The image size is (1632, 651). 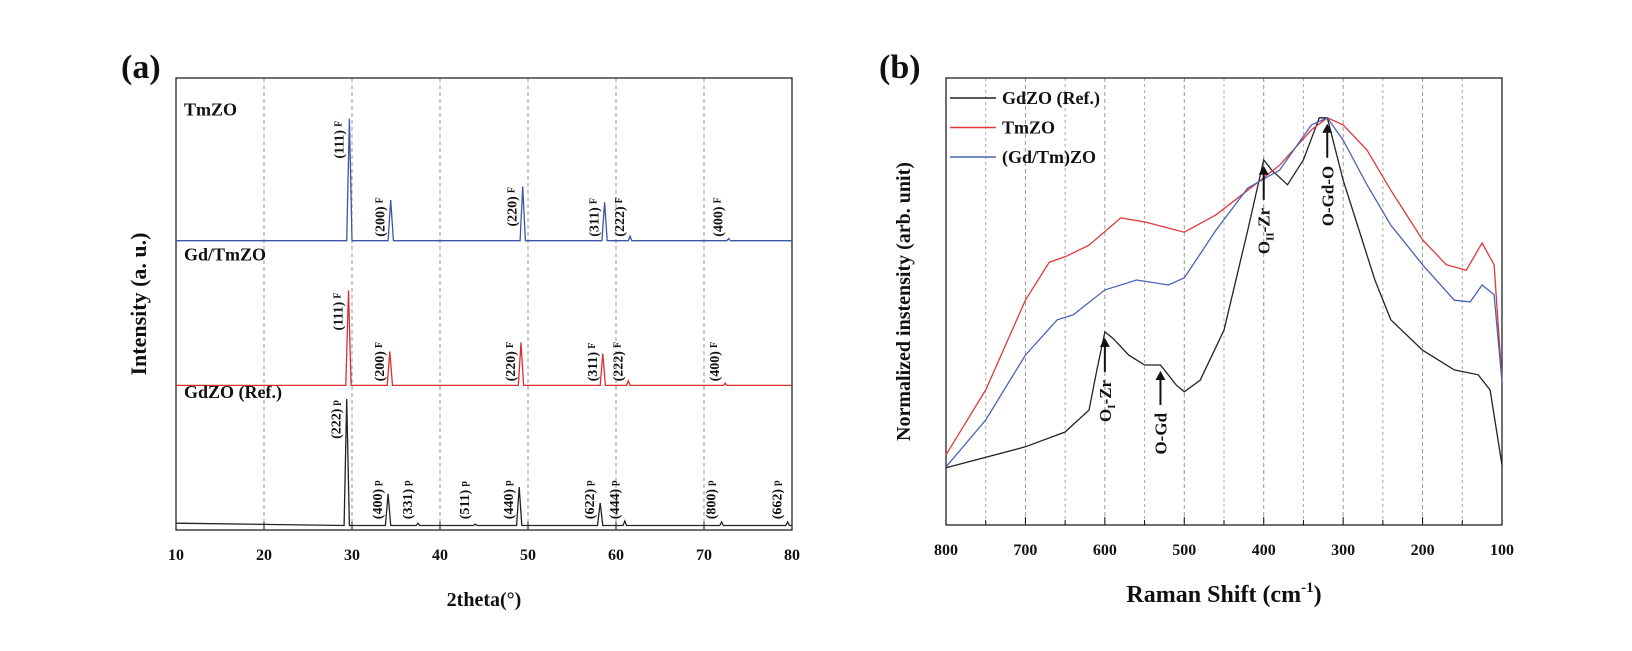 I want to click on annotation: OI-Zr, so click(x=1107, y=400).